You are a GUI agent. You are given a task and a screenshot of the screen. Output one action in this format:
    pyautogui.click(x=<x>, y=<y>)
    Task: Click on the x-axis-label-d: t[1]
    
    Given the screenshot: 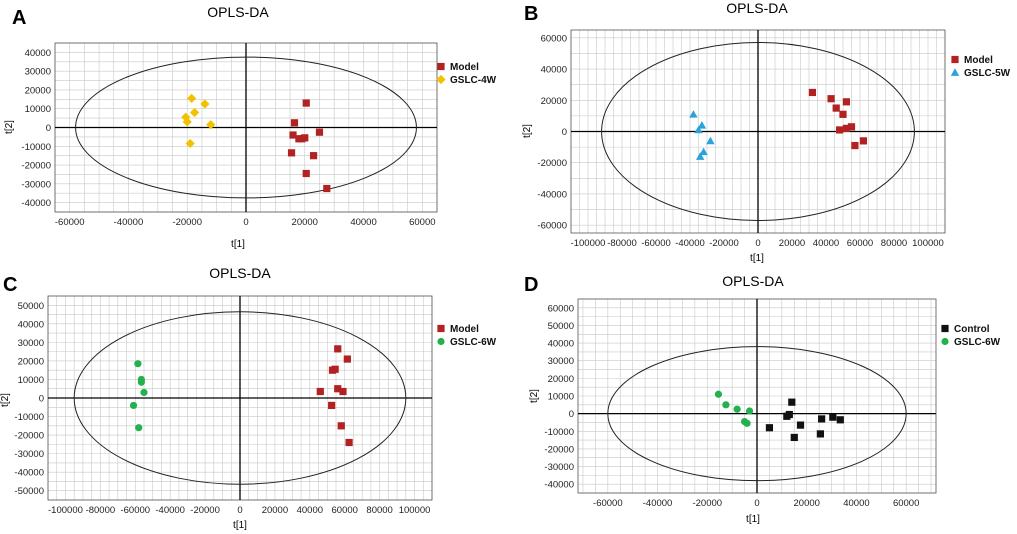 What is the action you would take?
    pyautogui.click(x=753, y=519)
    